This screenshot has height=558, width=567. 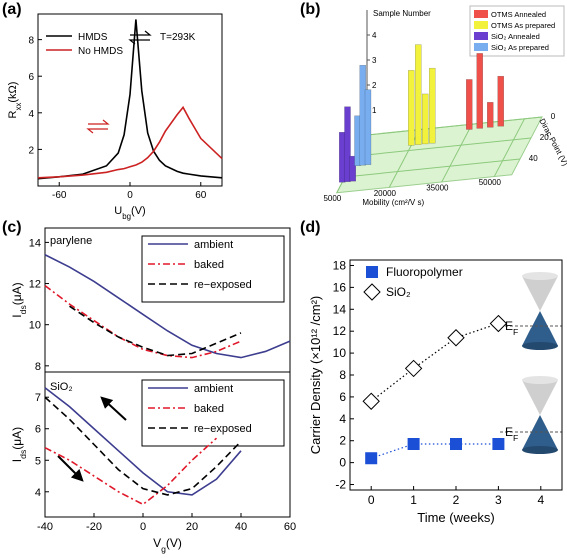 I want to click on x-tick-label: -40, so click(x=45, y=527).